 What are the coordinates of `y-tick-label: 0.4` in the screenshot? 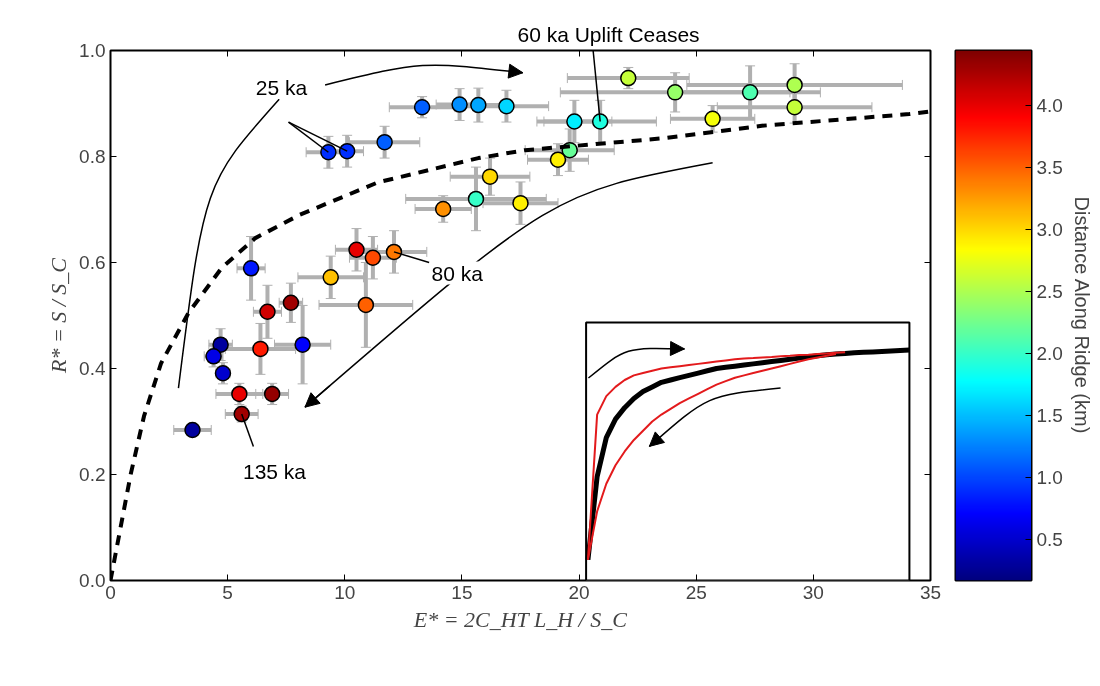 It's located at (92, 368).